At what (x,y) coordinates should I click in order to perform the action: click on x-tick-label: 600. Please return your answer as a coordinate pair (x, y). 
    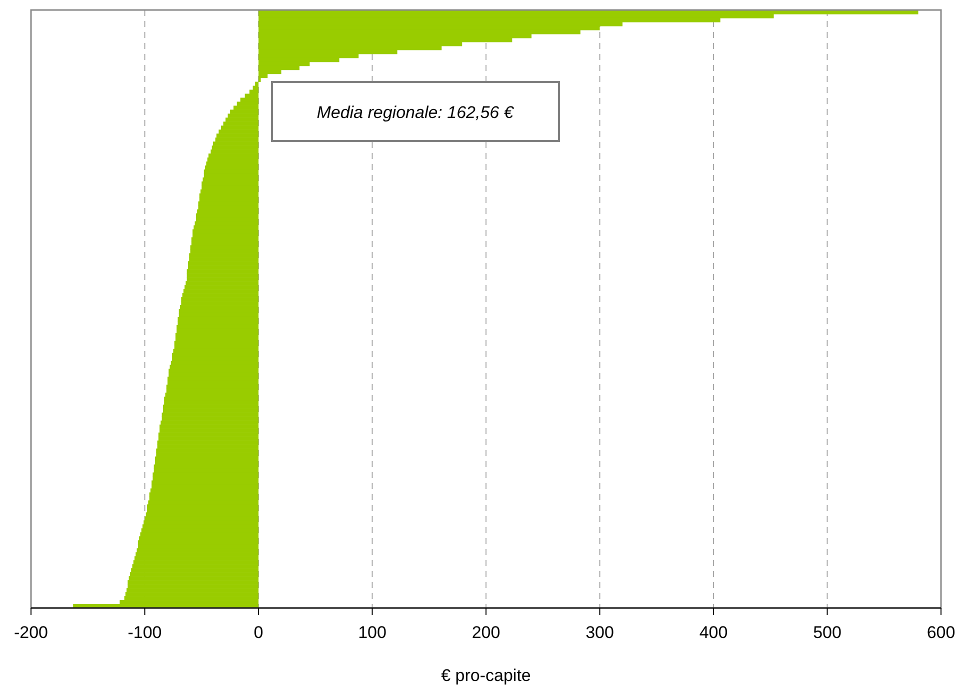
    Looking at the image, I should click on (941, 632).